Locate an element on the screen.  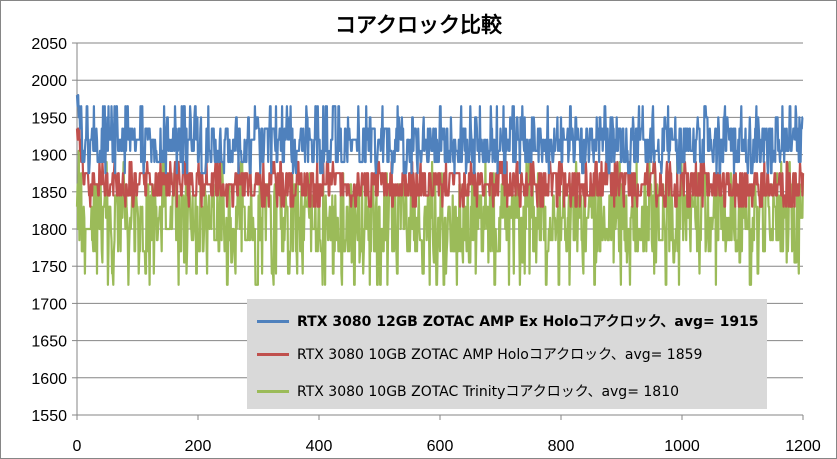
y-tick-label: 1600 is located at coordinates (49, 379).